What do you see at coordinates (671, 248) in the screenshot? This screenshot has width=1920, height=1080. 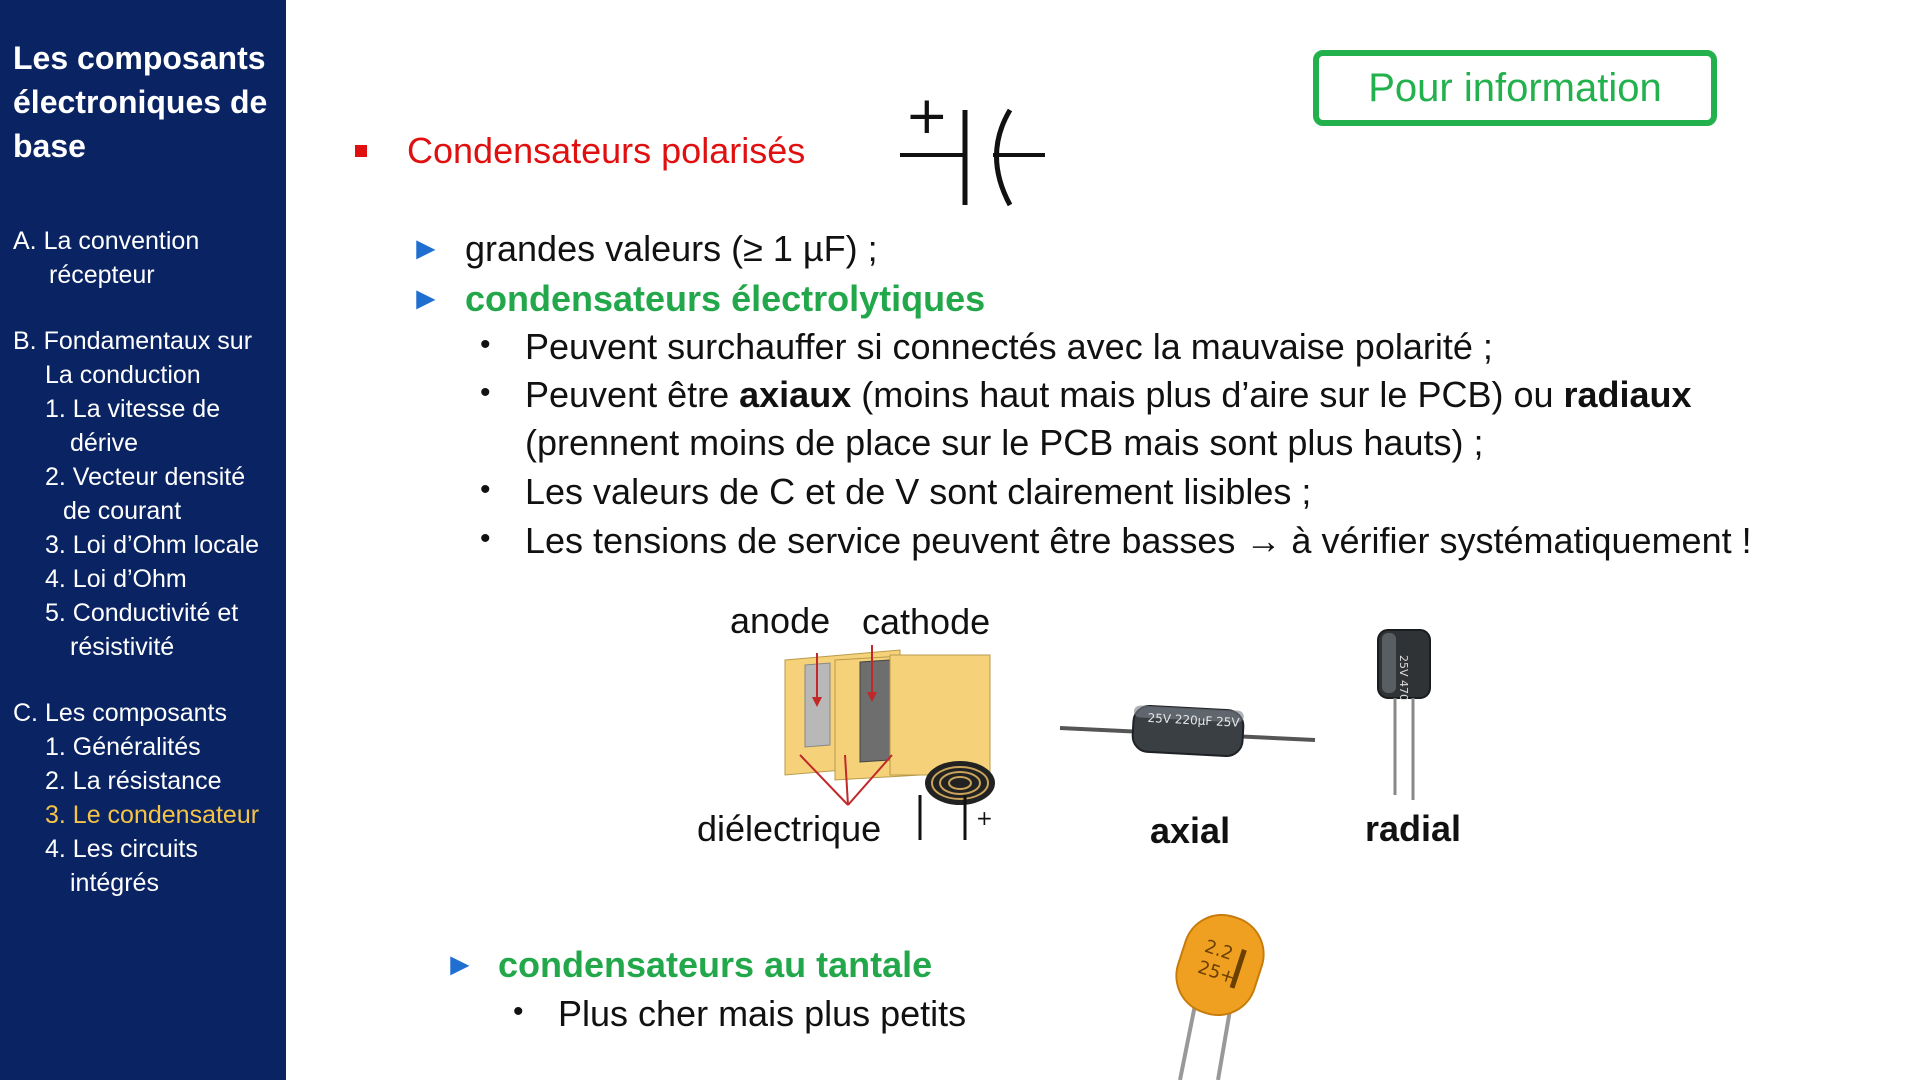 I see `item-large-values: grandes valeurs (≥ 1 µF) ;` at bounding box center [671, 248].